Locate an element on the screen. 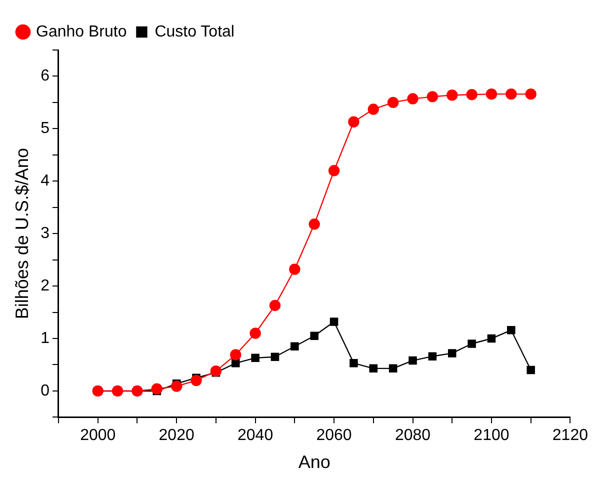 The width and height of the screenshot is (599, 486). x-tick-label: 2060 is located at coordinates (334, 435).